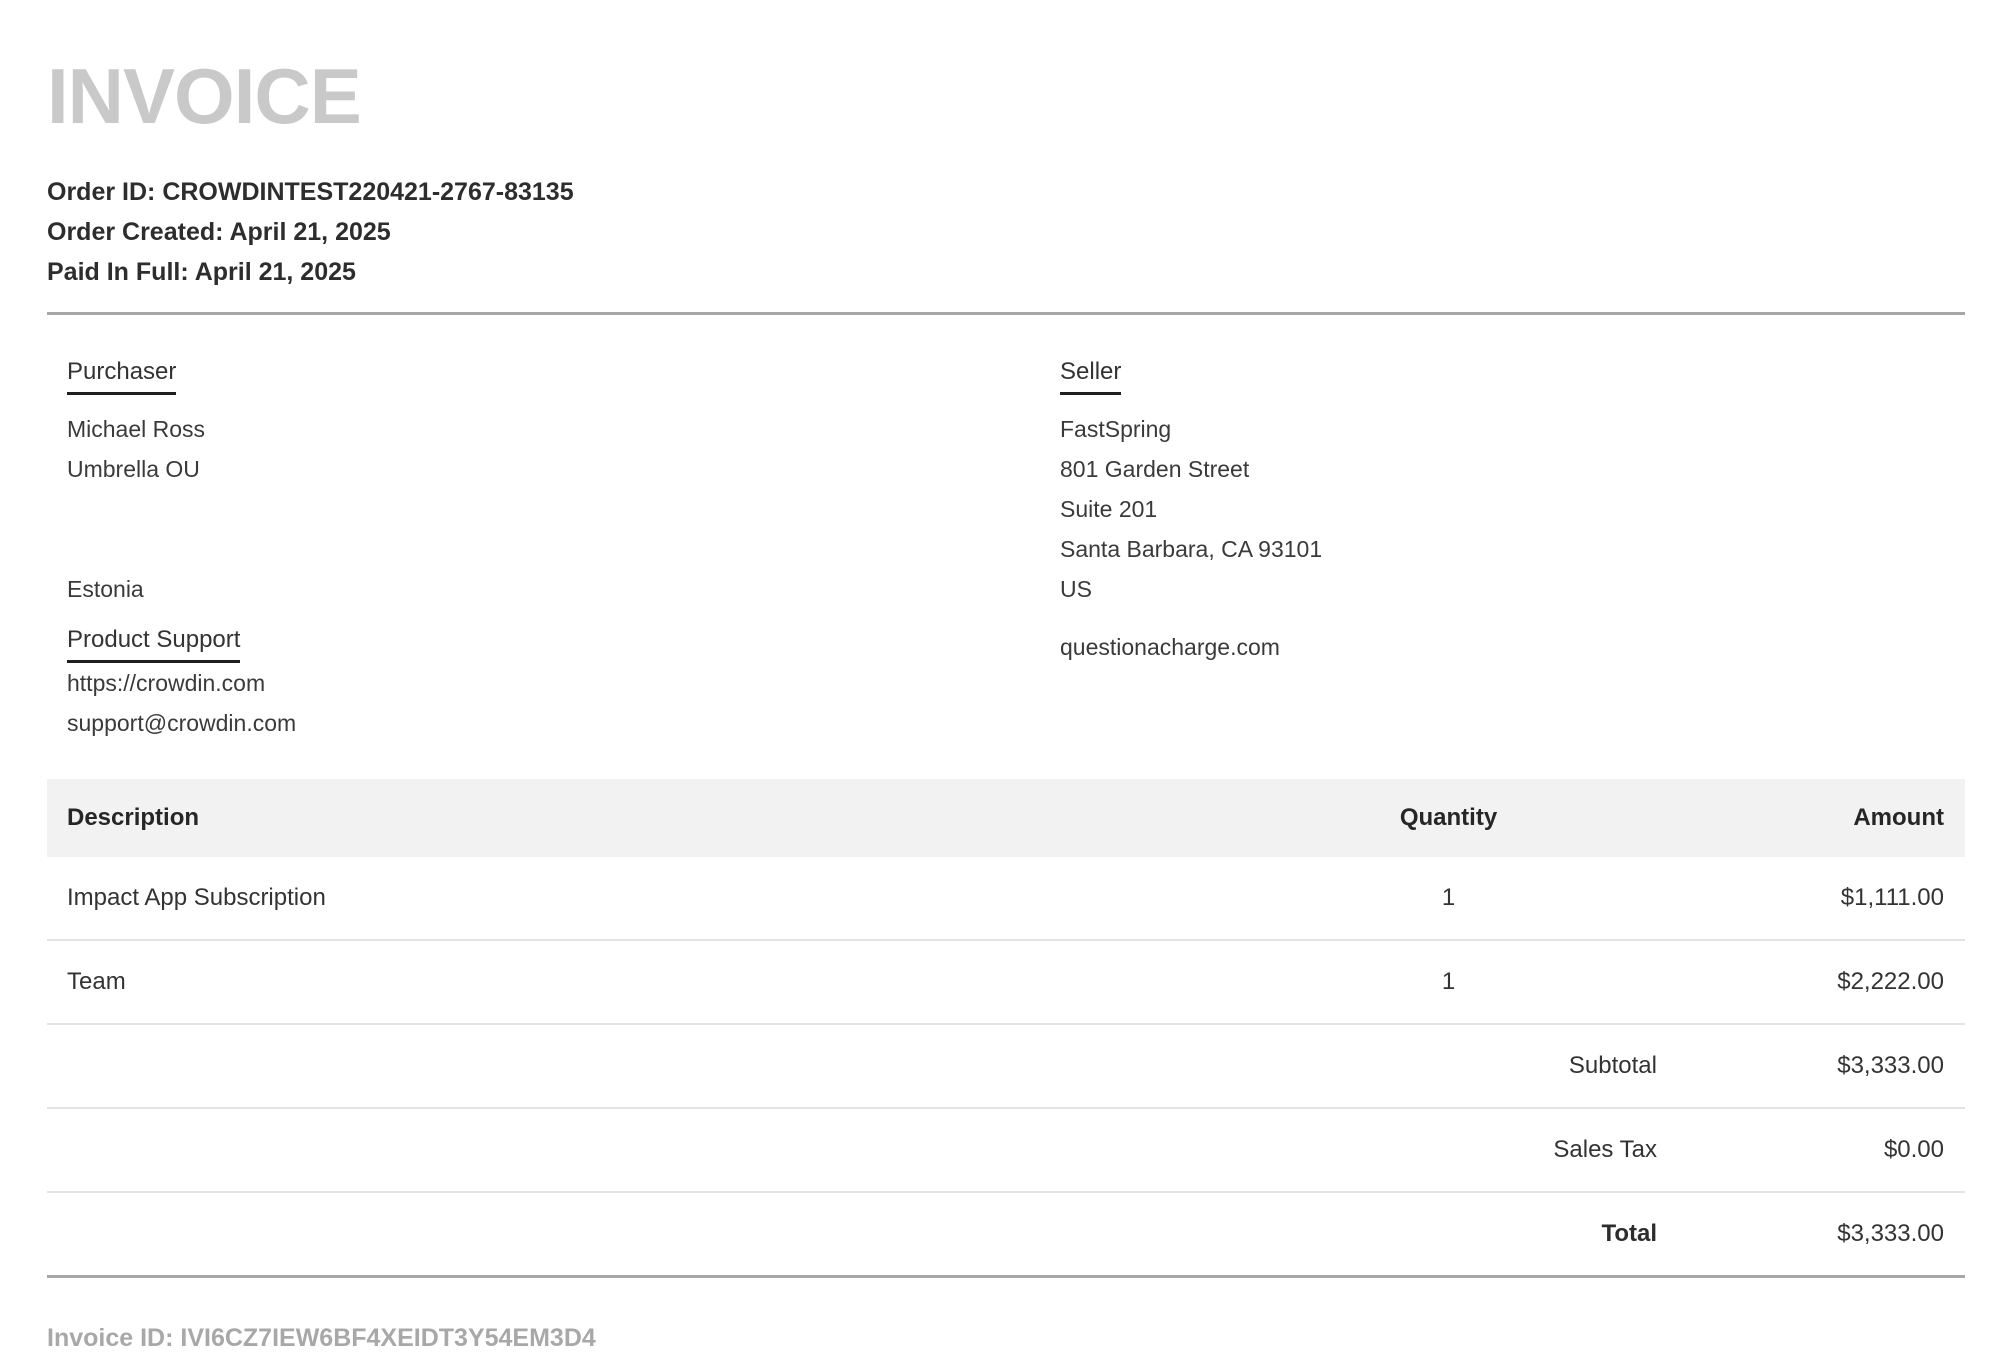 The width and height of the screenshot is (2012, 1358). Describe the element at coordinates (388, 1338) in the screenshot. I see `invoice-id-value: IVI6CZ7IEW6BF4XEIDT3Y54EM3D4` at that location.